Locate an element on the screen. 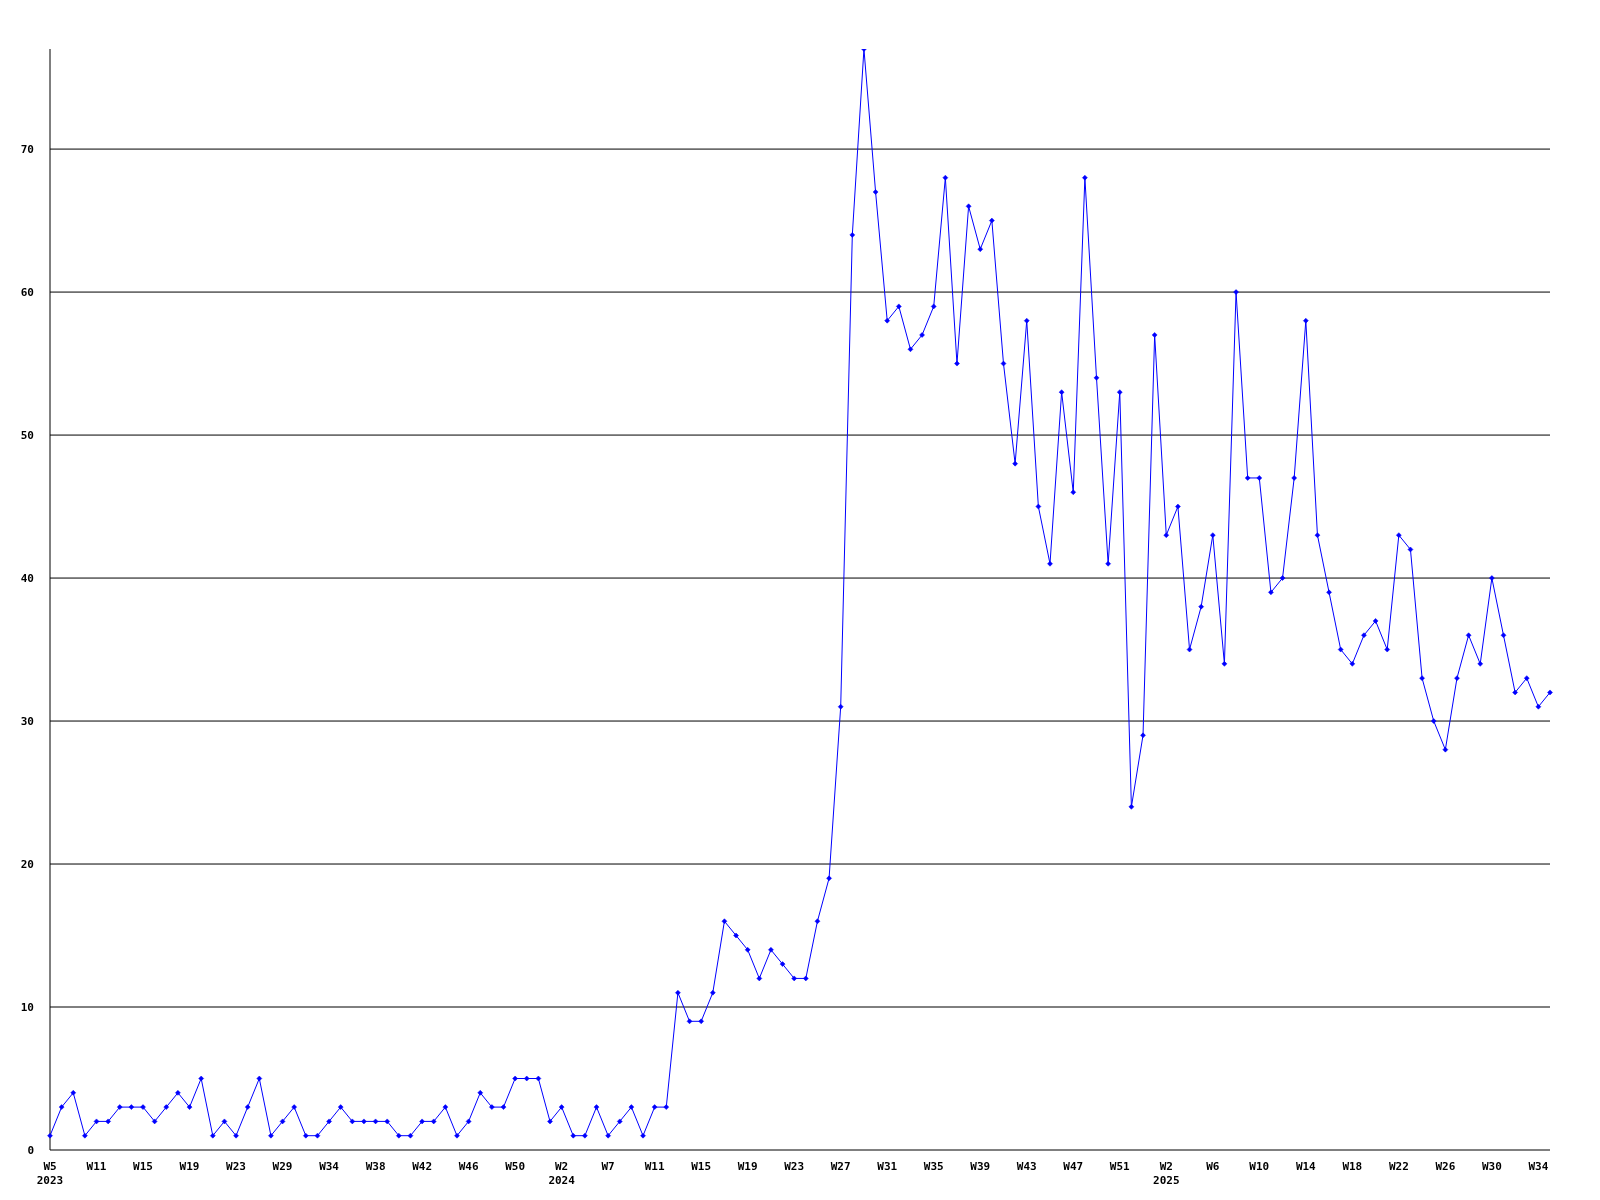  x-tick-label: W5 2023 is located at coordinates (50, 1173).